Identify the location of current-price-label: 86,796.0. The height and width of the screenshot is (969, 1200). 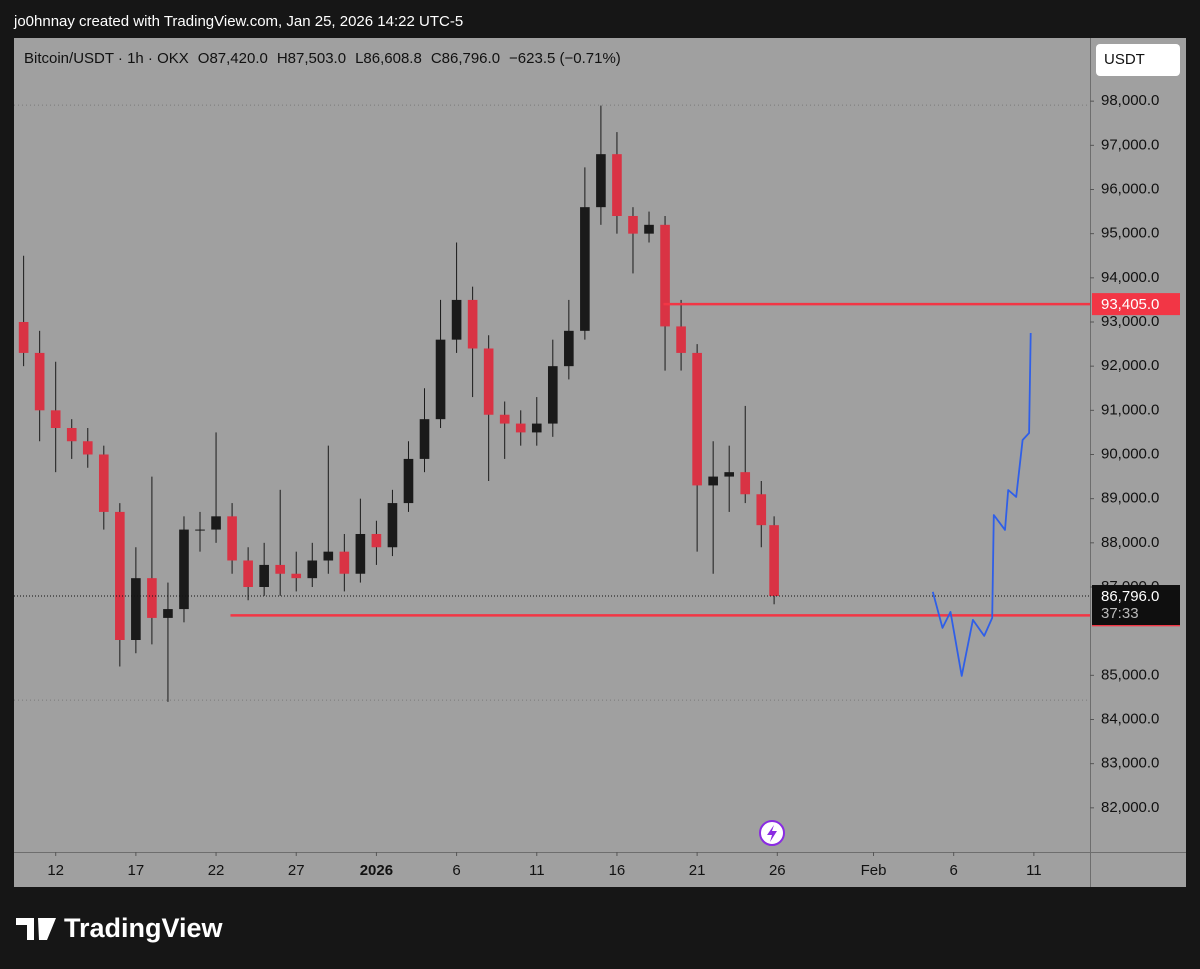
(1130, 596).